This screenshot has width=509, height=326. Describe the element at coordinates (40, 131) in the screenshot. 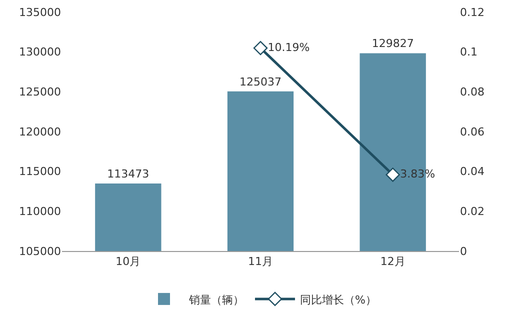

I see `y-tick-label: 120000` at that location.